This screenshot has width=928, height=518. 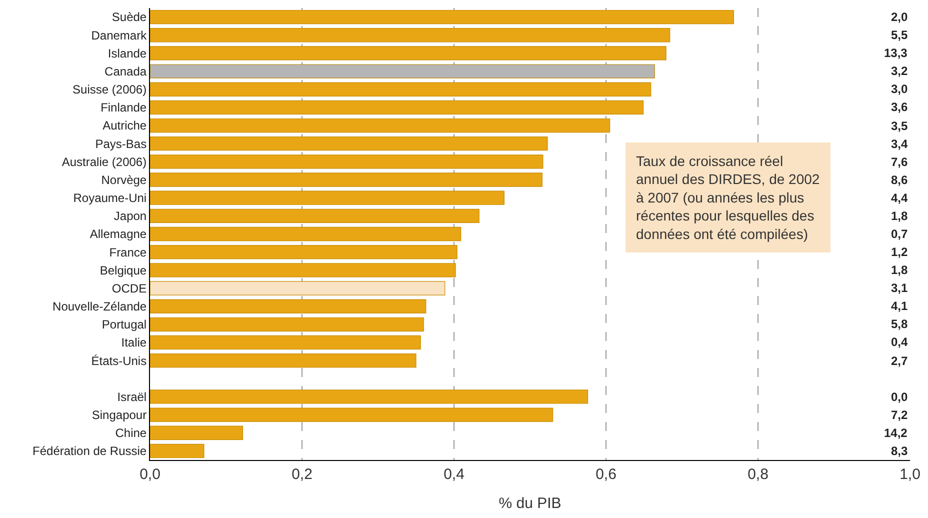 I want to click on y-tick-label: Danemark, so click(x=119, y=35).